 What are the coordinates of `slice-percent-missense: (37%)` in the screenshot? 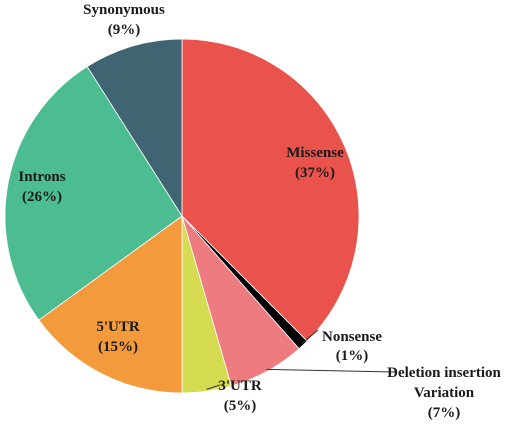 It's located at (315, 173).